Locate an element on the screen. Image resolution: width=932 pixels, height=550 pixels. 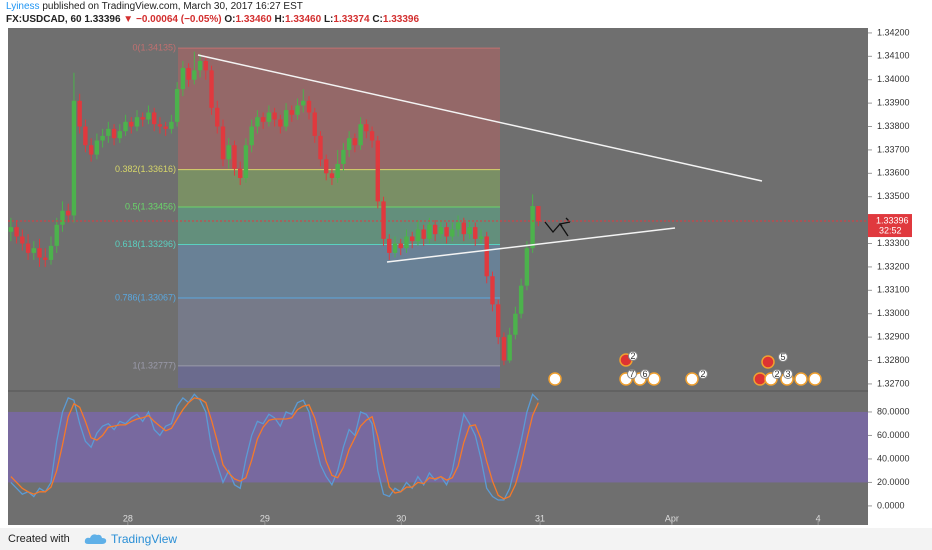
ohlc-label: H: is located at coordinates (279, 19).